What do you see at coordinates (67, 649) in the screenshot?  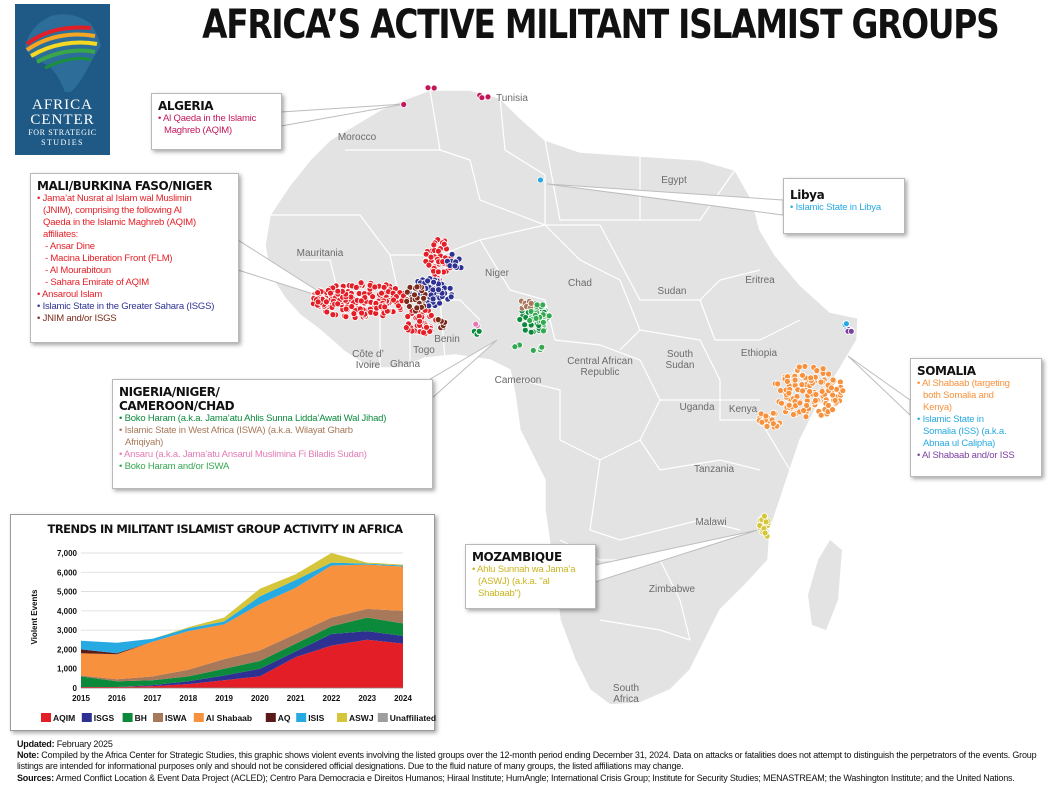 I see `chart-y-tick-label: 2,000` at bounding box center [67, 649].